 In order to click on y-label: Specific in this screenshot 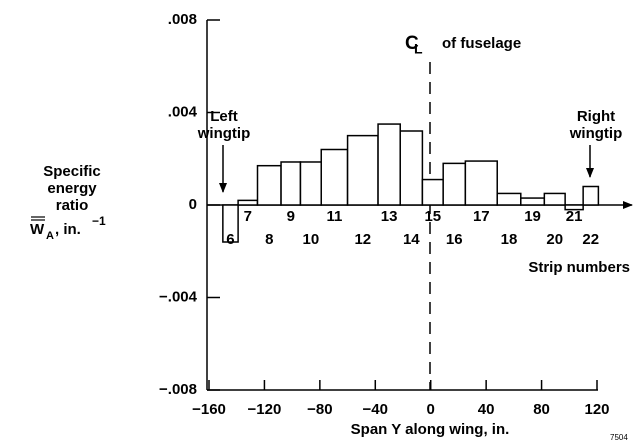, I will do `click(72, 171)`.